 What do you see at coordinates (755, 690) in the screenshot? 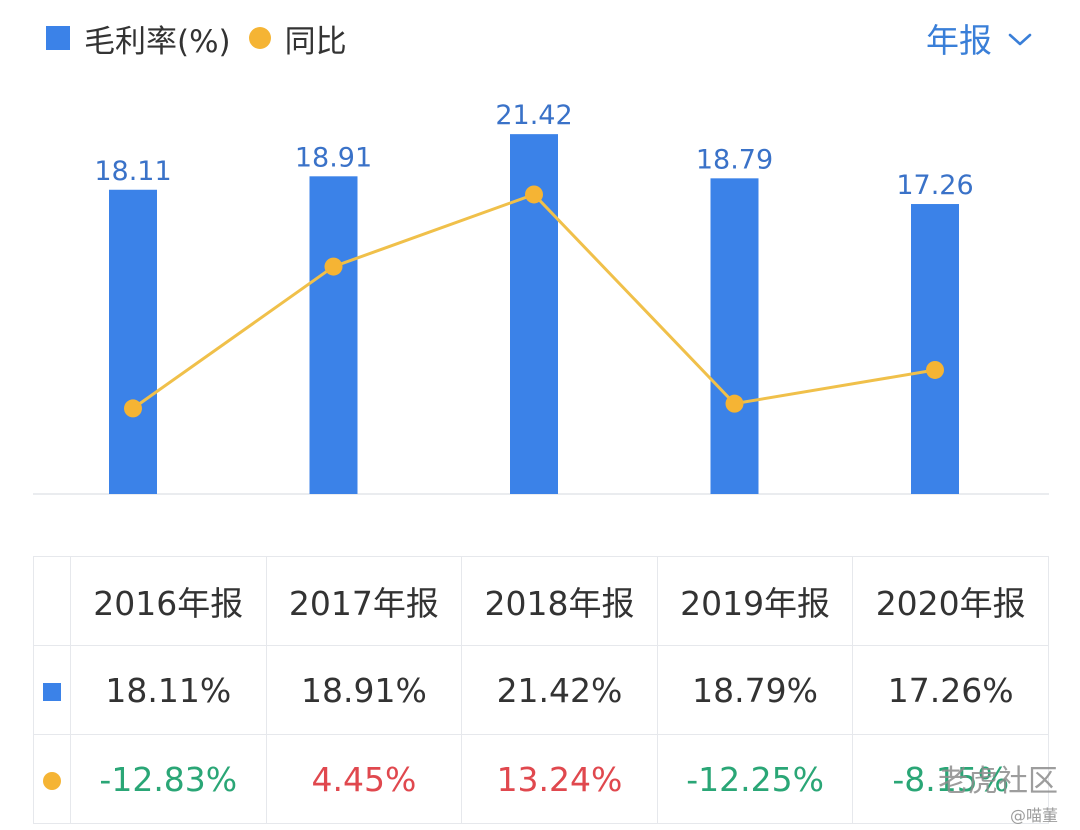
I see `table-cell: 18.79%` at bounding box center [755, 690].